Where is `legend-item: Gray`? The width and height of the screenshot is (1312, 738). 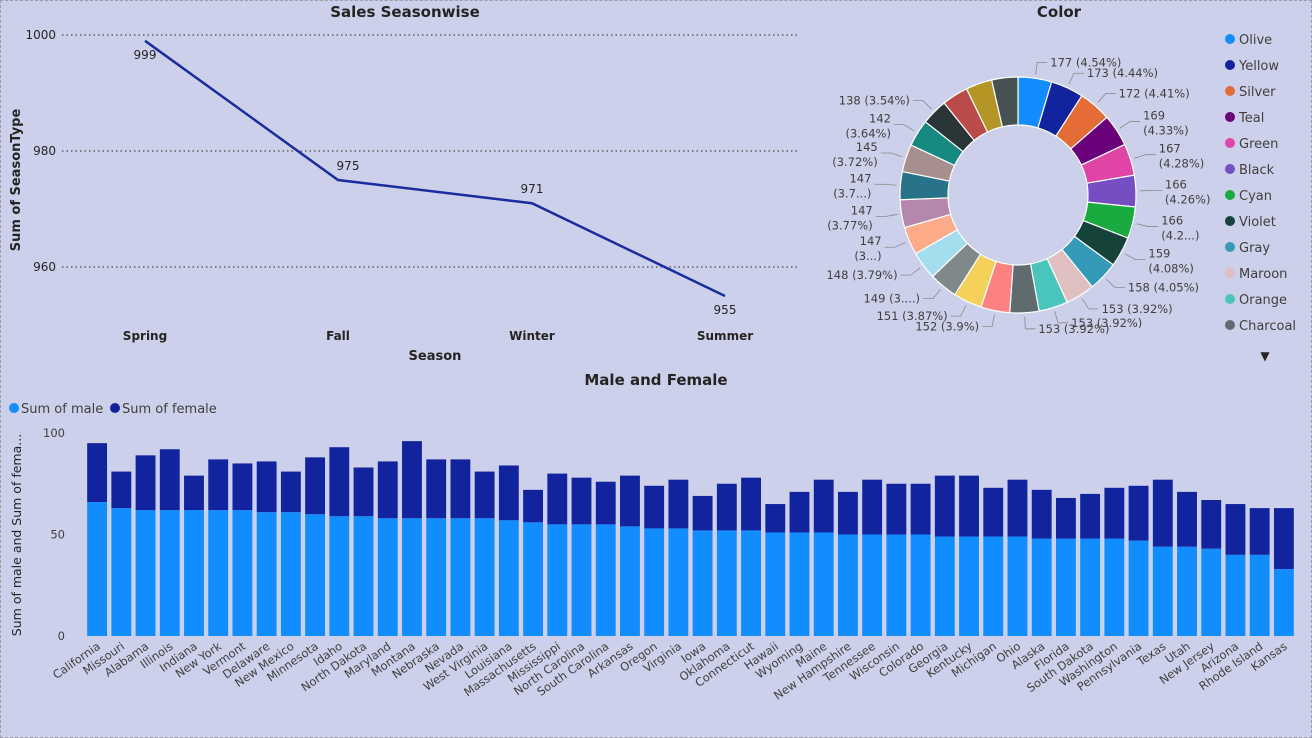
legend-item: Gray is located at coordinates (1254, 248).